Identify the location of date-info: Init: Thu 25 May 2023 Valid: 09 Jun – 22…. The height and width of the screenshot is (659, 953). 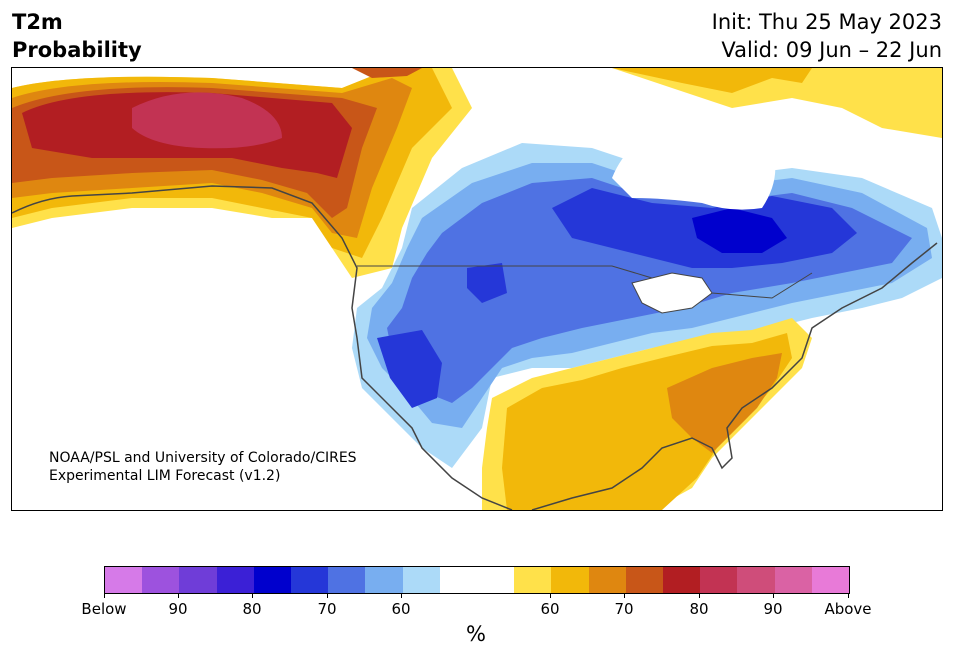
(827, 36).